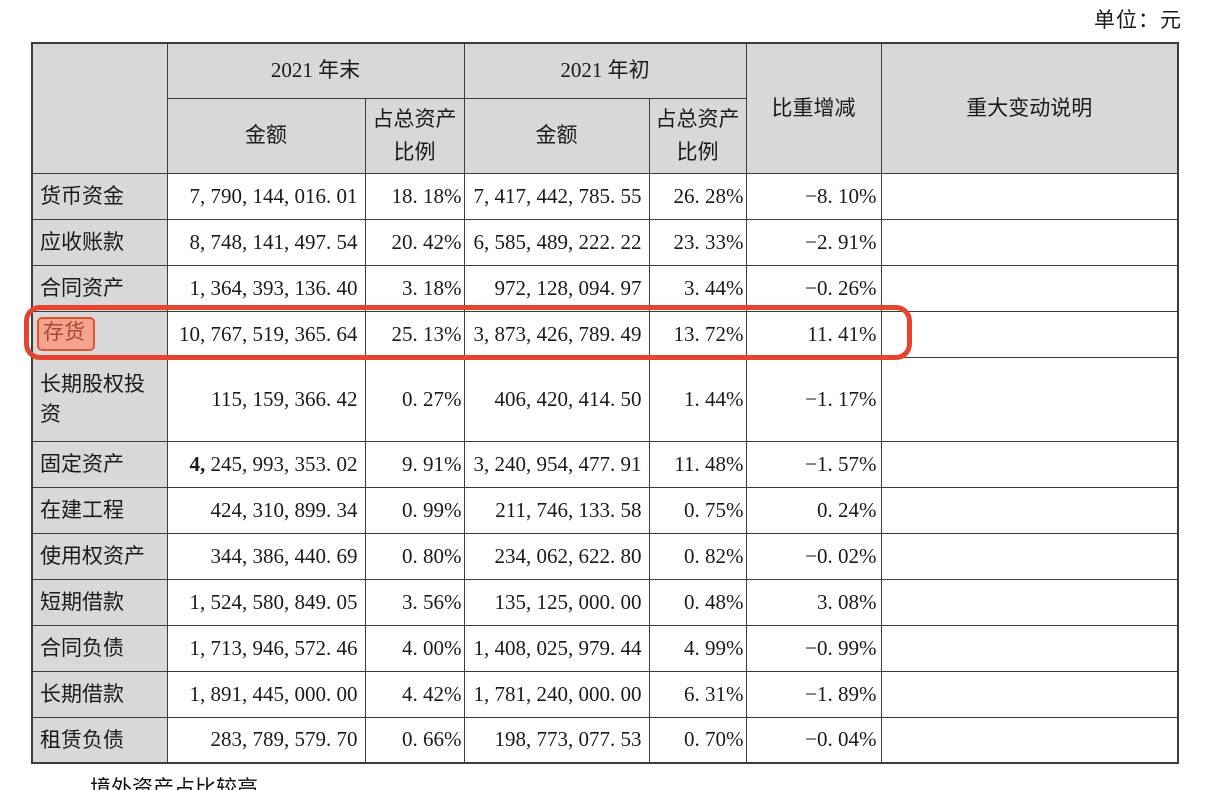 Image resolution: width=1210 pixels, height=790 pixels. Describe the element at coordinates (414, 464) in the screenshot. I see `pct-cell: 9. 91%` at that location.